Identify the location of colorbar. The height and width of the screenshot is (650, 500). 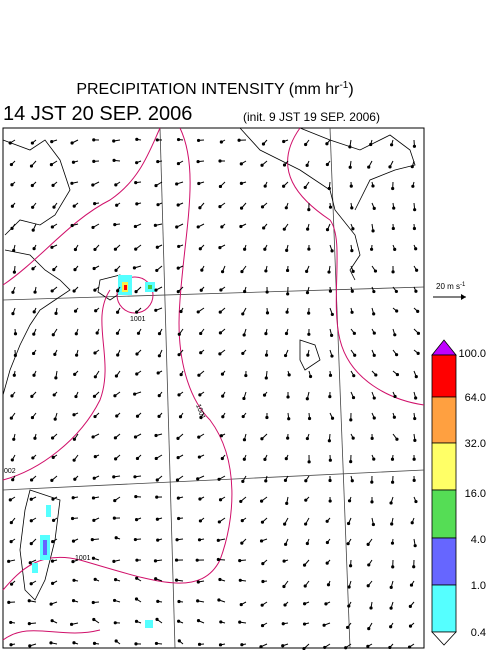
(444, 492).